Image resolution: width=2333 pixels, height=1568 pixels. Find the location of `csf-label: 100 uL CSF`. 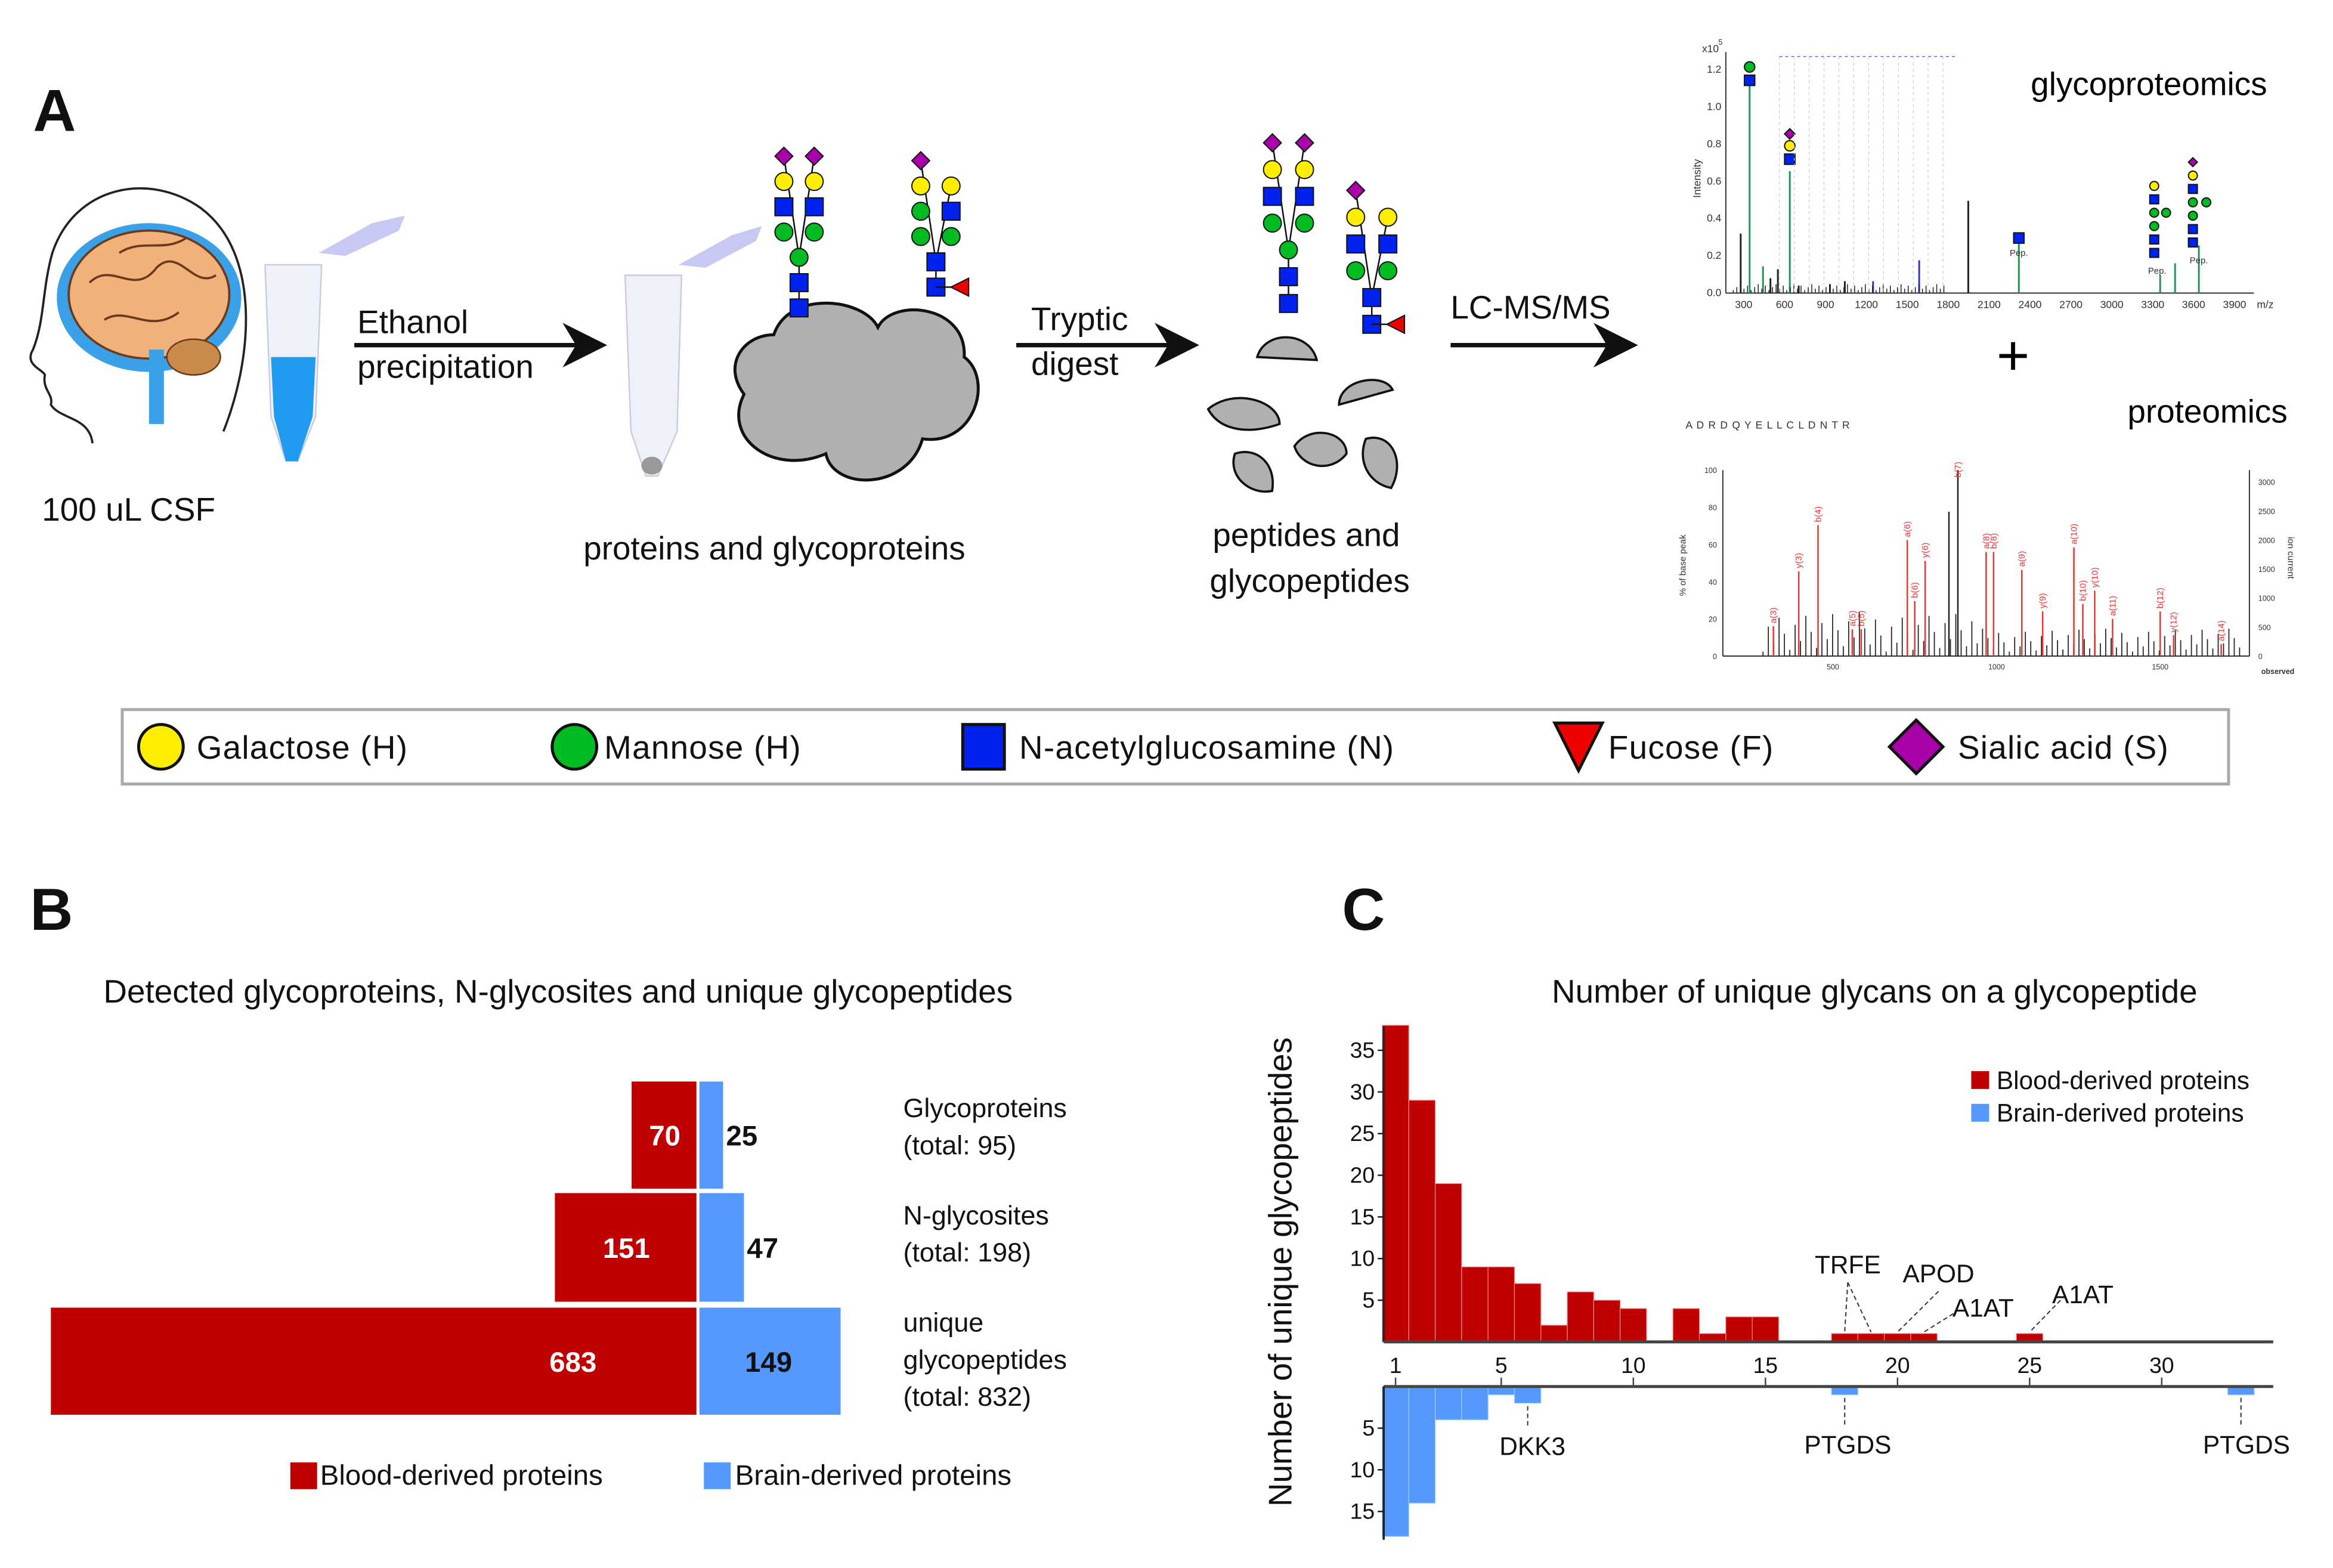

csf-label: 100 uL CSF is located at coordinates (128, 509).